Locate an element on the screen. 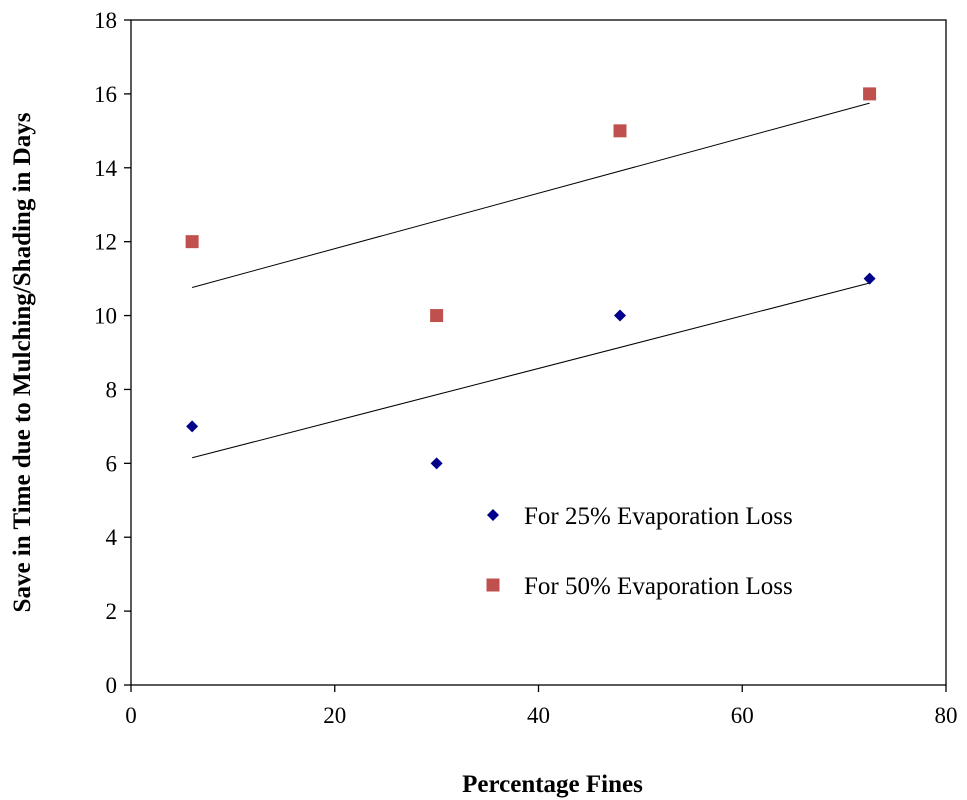 This screenshot has height=800, width=967. y-tick-label: 12 is located at coordinates (105, 242).